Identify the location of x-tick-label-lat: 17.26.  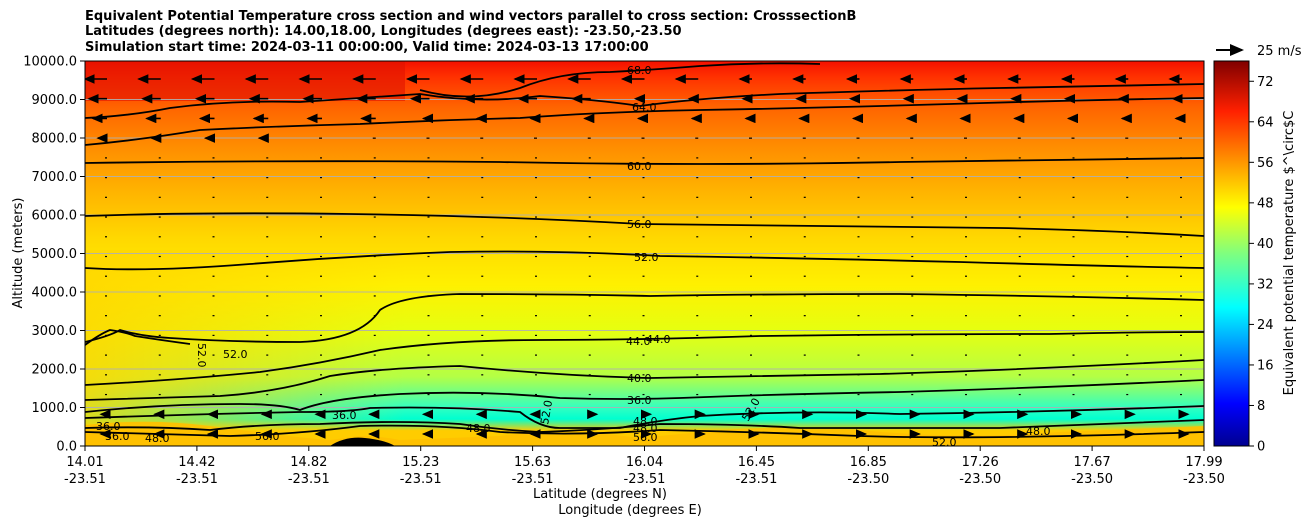
(980, 462).